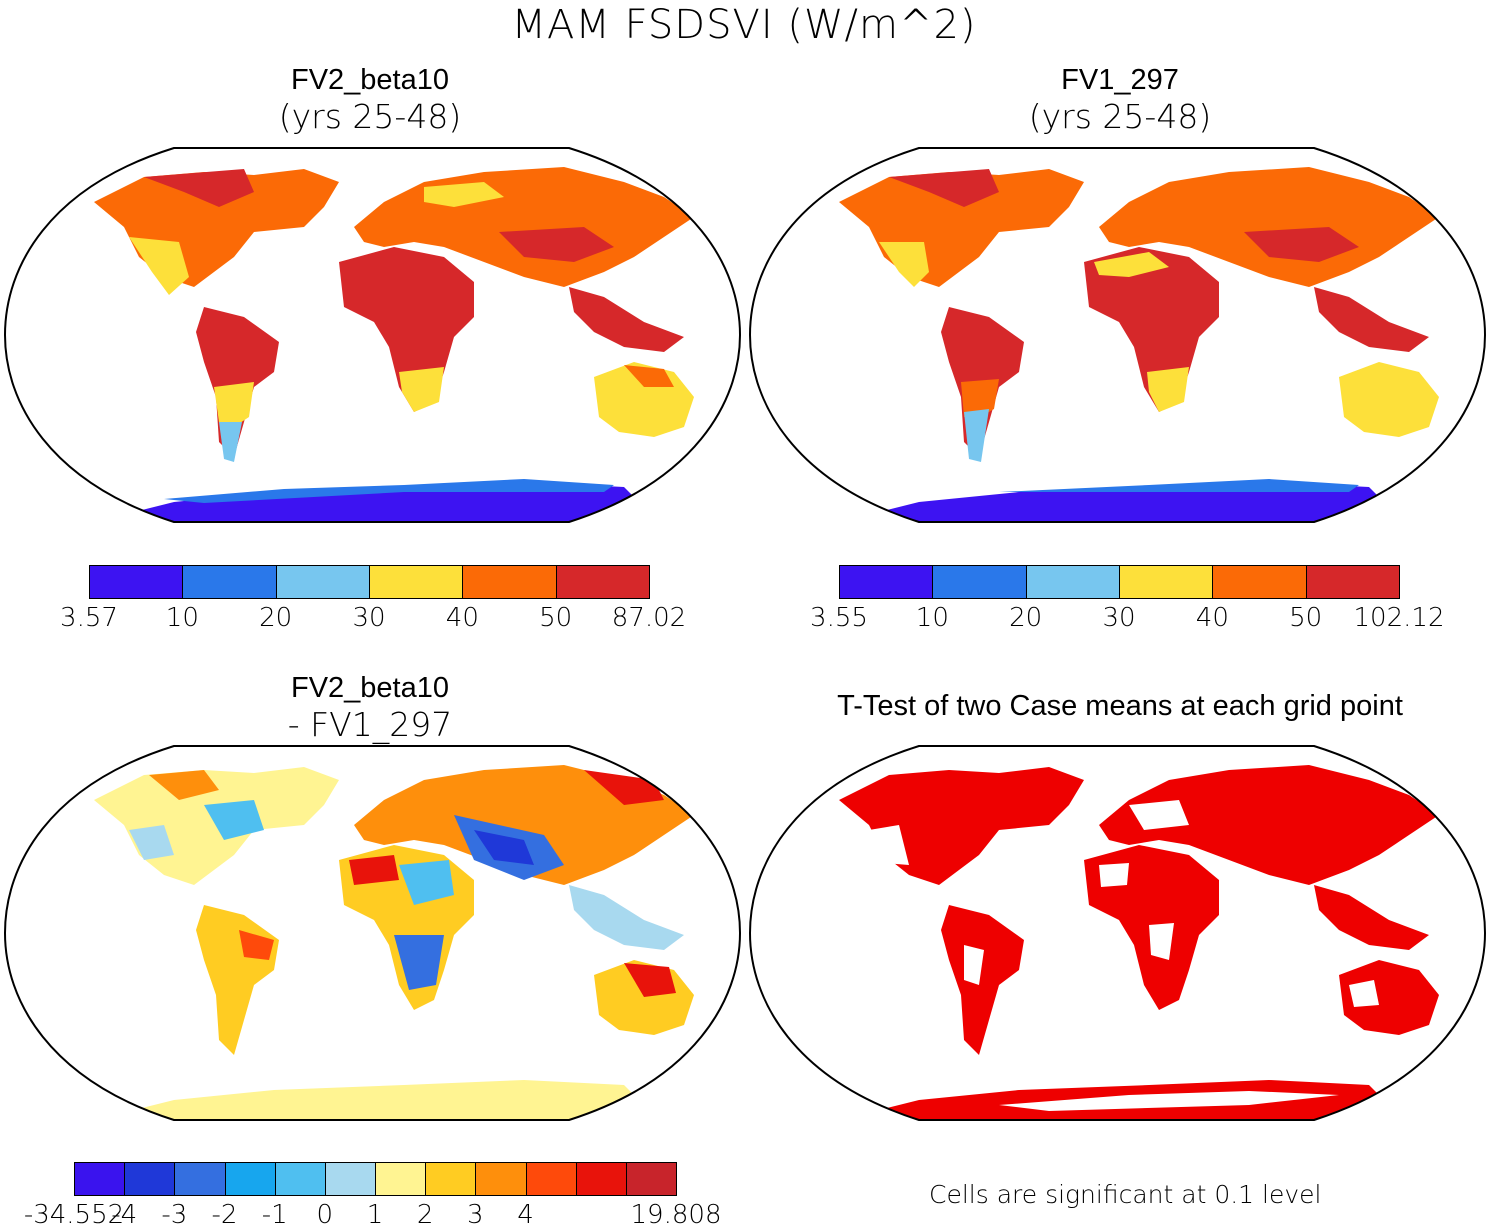 The width and height of the screenshot is (1488, 1232). What do you see at coordinates (1120, 80) in the screenshot?
I see `panel-2-case-name: FV1_297` at bounding box center [1120, 80].